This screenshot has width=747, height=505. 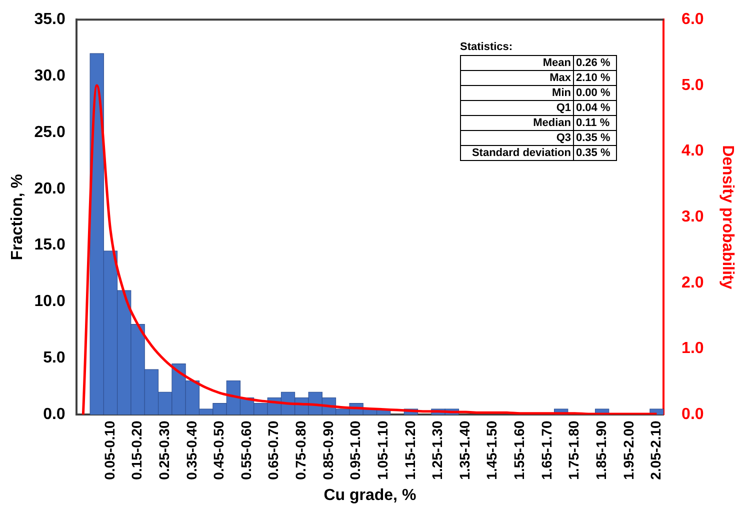 What do you see at coordinates (246, 450) in the screenshot?
I see `x-tick-label: 0.55-0.60` at bounding box center [246, 450].